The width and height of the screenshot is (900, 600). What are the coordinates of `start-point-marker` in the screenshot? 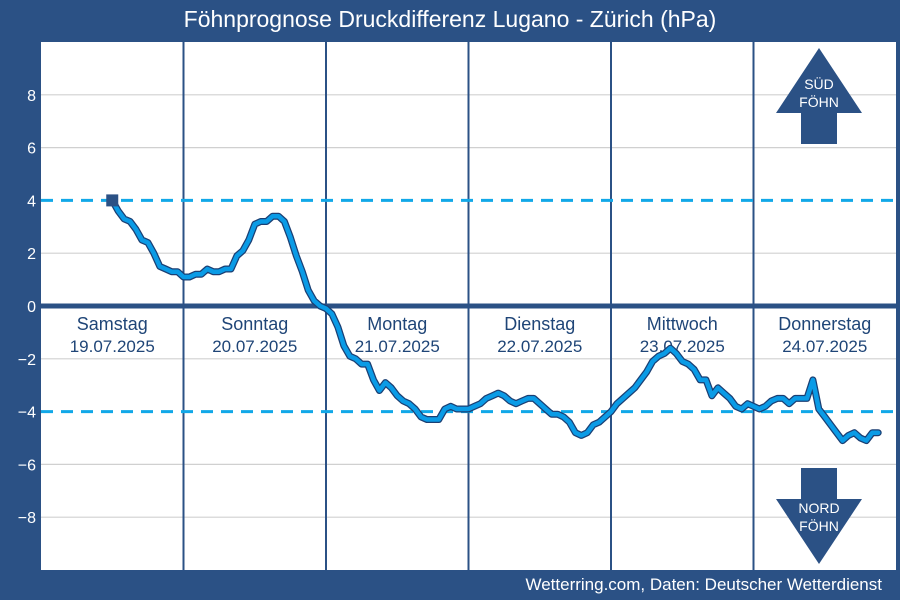 It's located at (112, 200).